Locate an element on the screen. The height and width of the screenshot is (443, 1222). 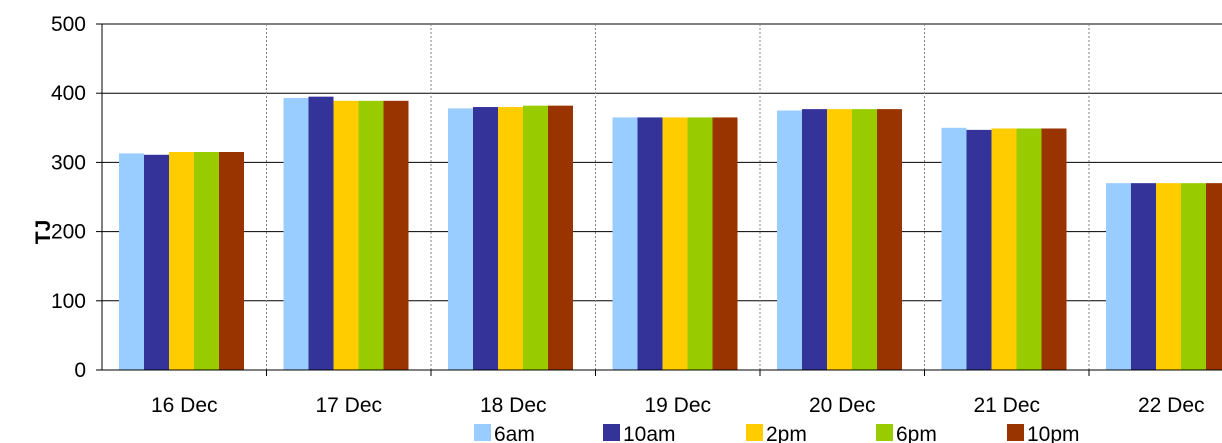
bar-2pm-22-dec is located at coordinates (1168, 276).